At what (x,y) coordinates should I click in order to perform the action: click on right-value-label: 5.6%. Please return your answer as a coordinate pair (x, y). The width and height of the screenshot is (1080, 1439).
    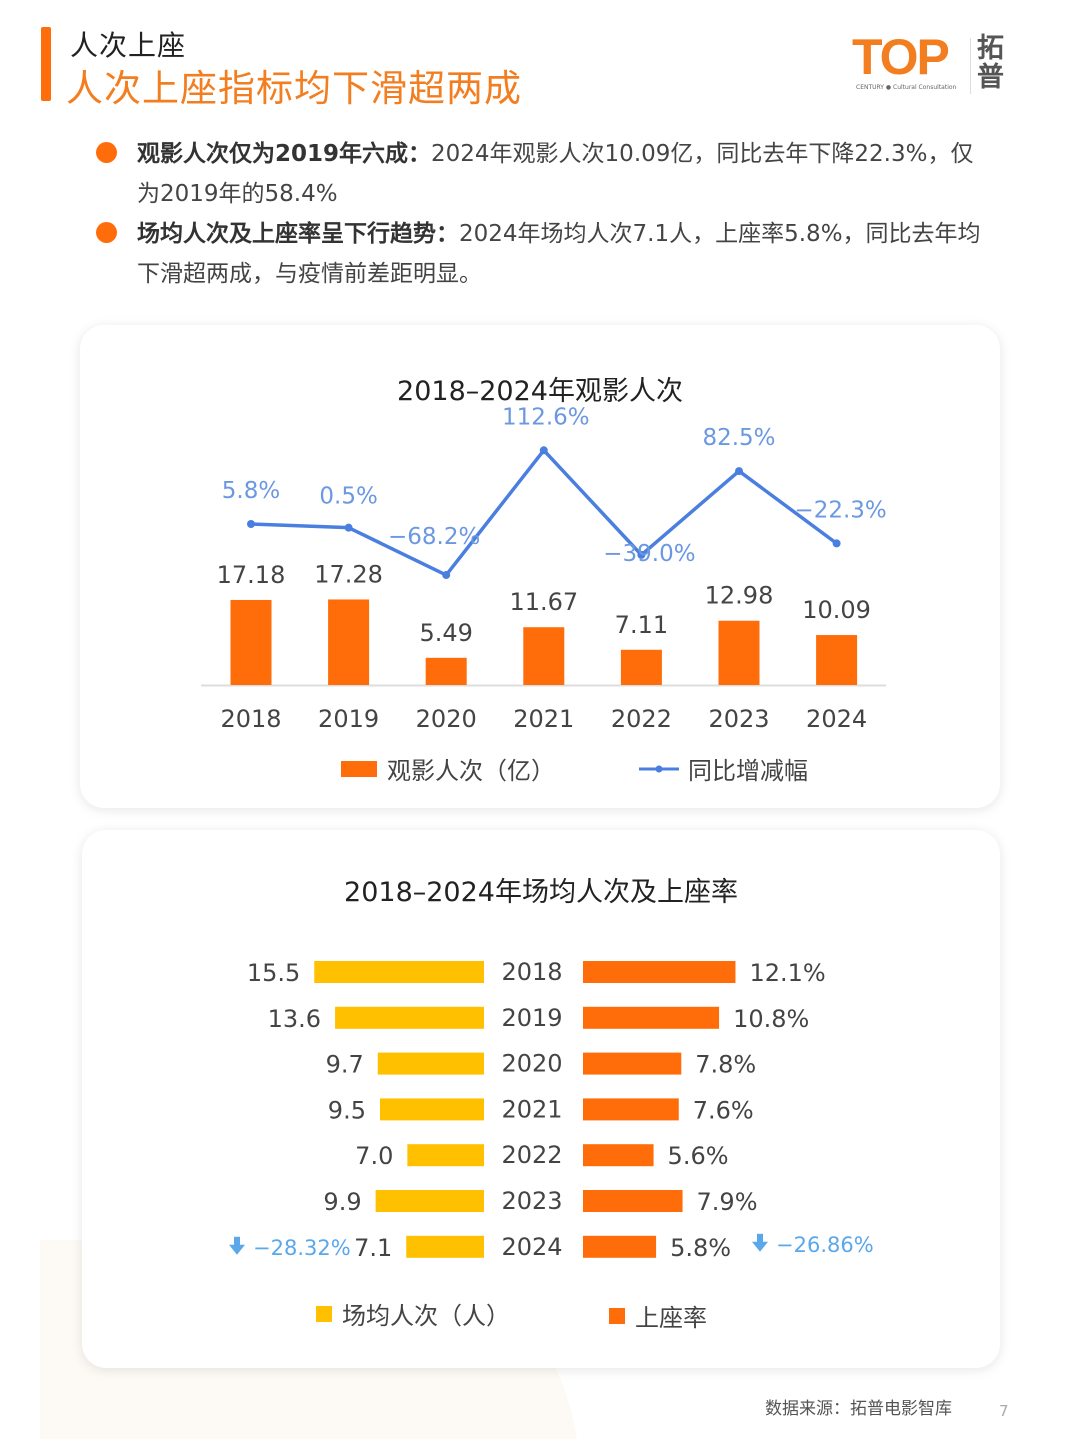
    Looking at the image, I should click on (698, 1156).